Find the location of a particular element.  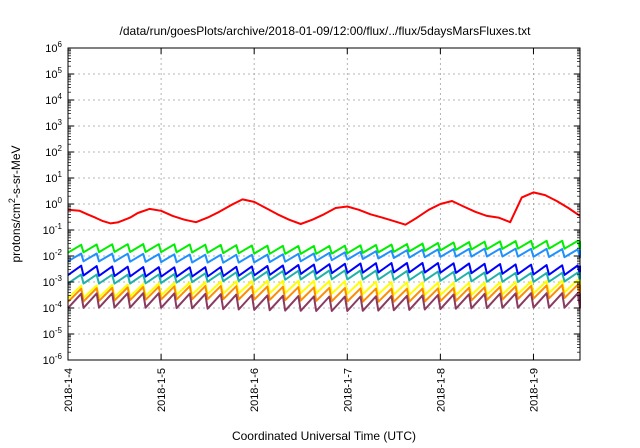

y-tick-label: 10⁰ is located at coordinates (53, 203).